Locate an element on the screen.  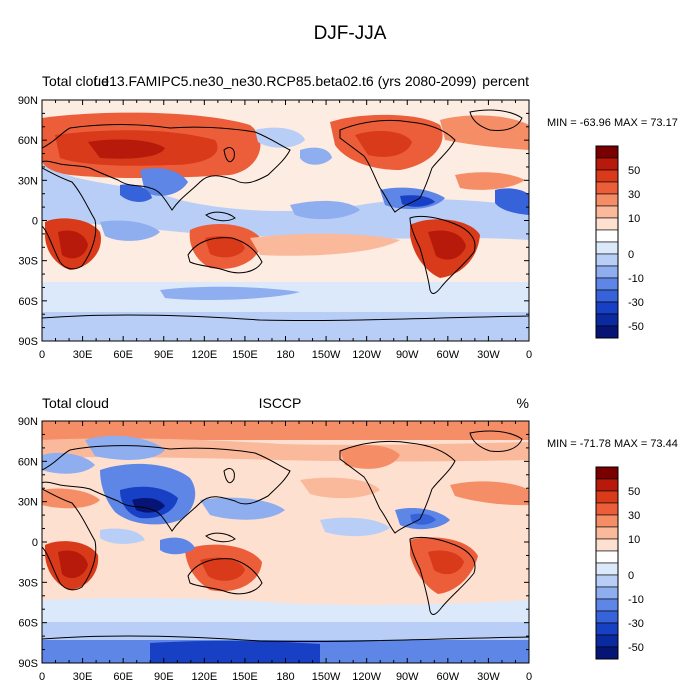
top-min-max-label: MIN = -63.96 MAX = 73.17 is located at coordinates (612, 123).